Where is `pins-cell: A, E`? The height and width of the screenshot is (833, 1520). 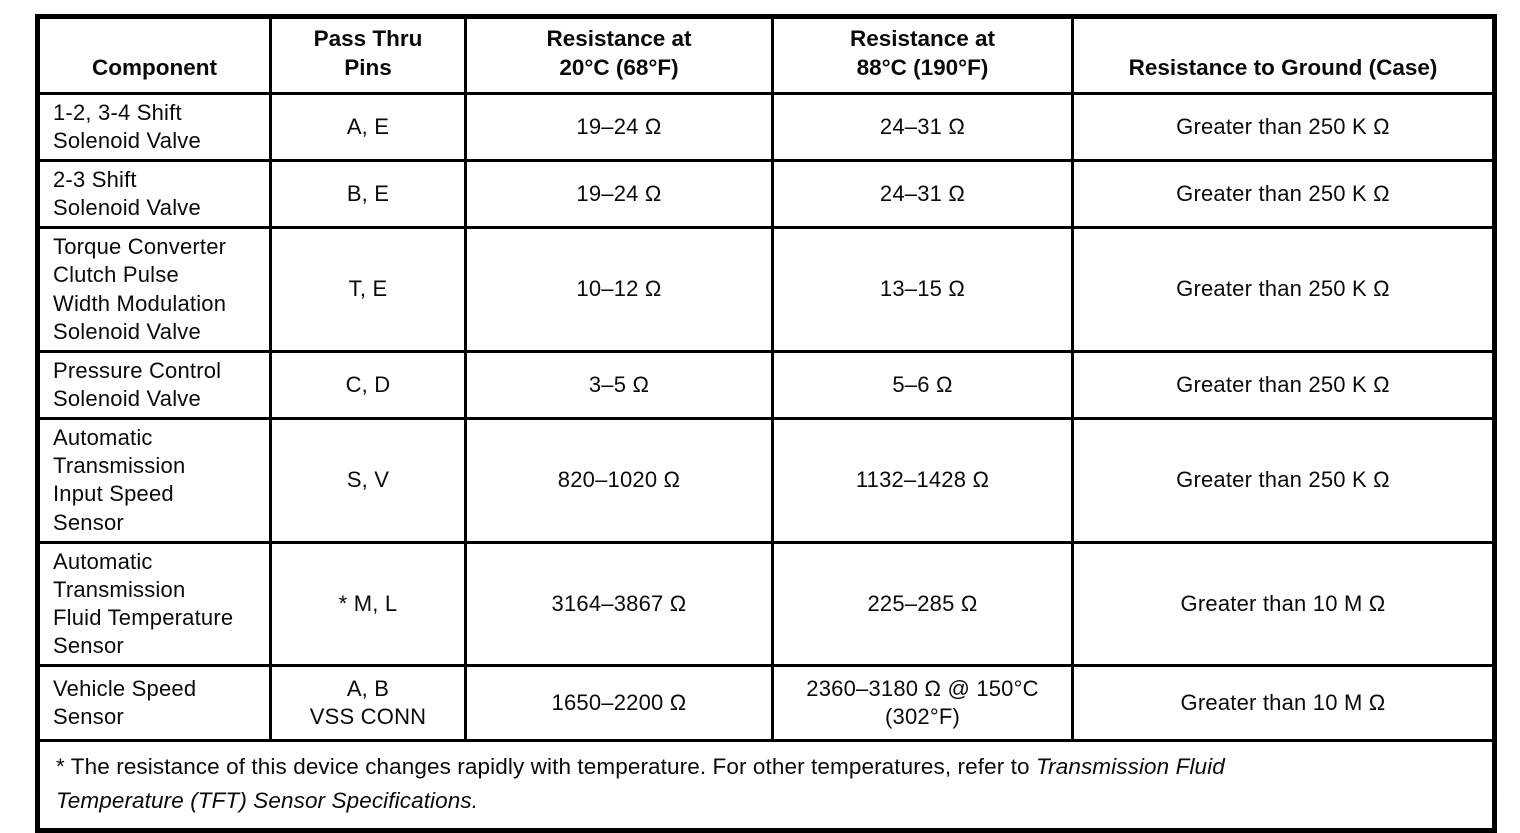
pins-cell: A, E is located at coordinates (368, 126).